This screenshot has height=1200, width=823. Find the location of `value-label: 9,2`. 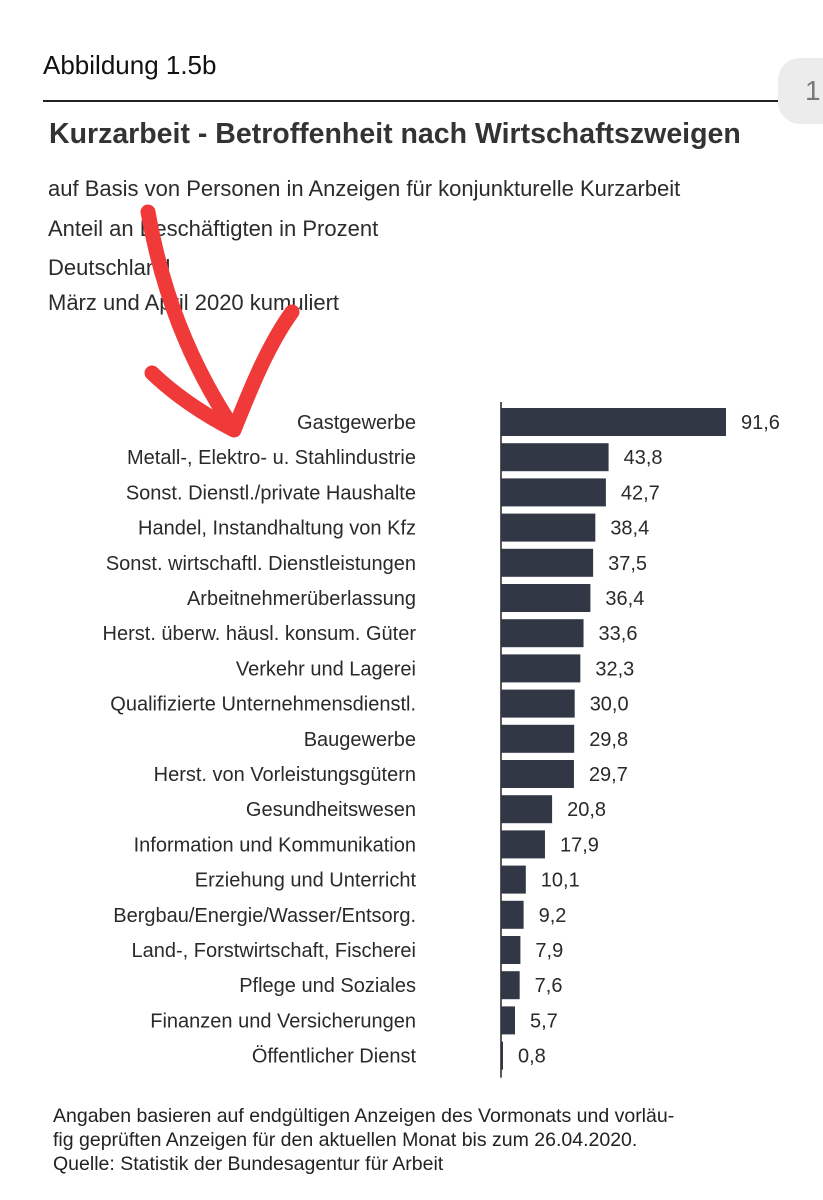

value-label: 9,2 is located at coordinates (553, 916).